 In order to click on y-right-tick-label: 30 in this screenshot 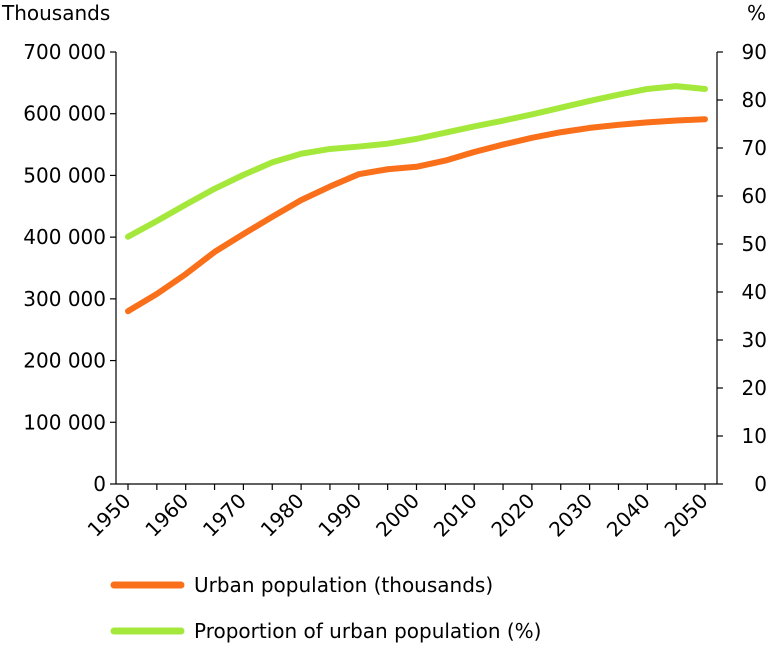, I will do `click(754, 340)`.